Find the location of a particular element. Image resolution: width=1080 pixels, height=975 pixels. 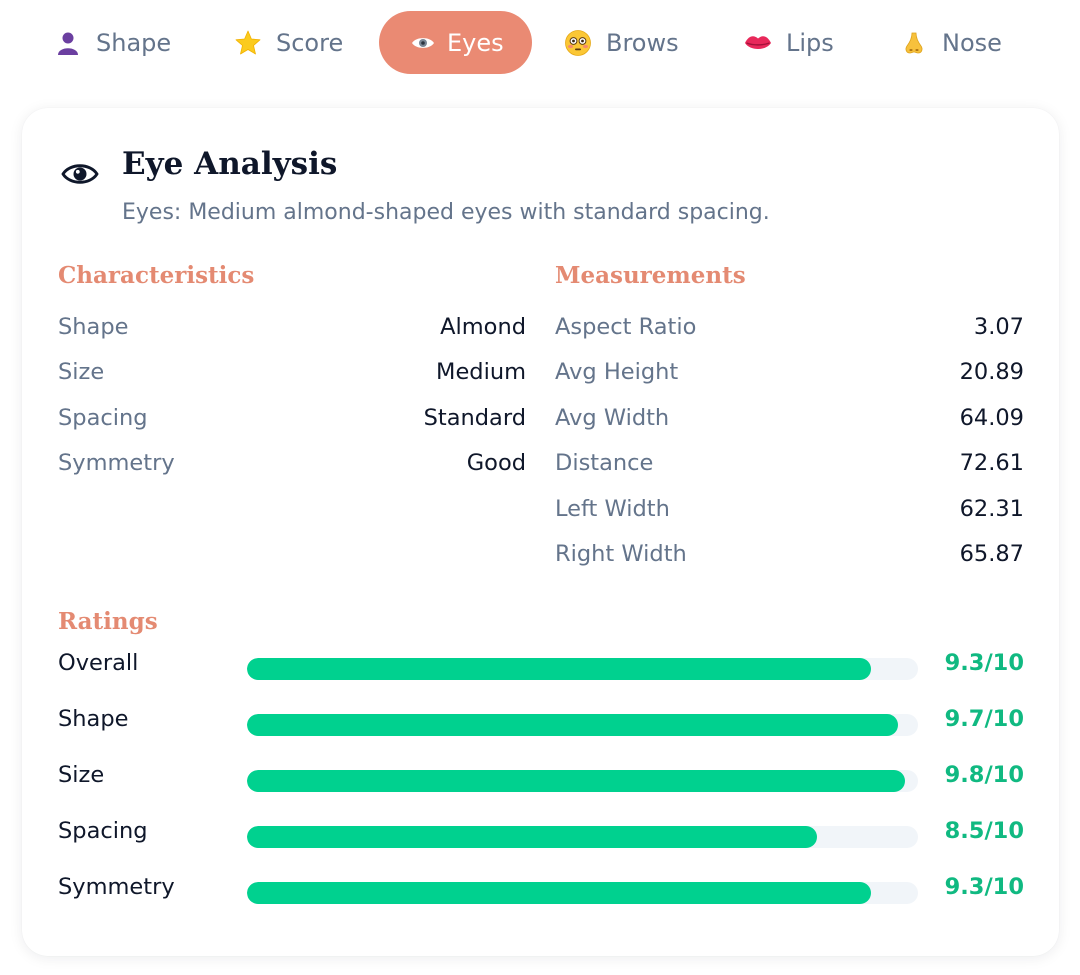

rating-row-size: Size 9.8/10 is located at coordinates (542, 778).